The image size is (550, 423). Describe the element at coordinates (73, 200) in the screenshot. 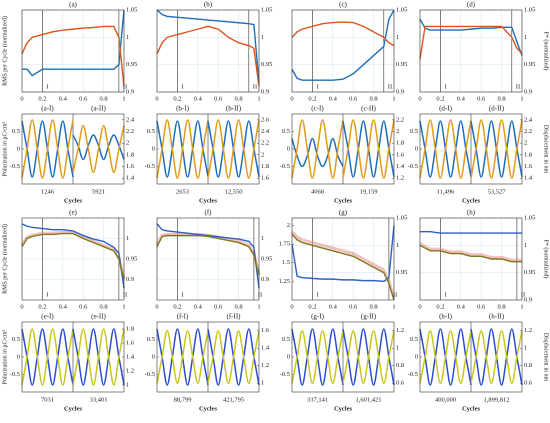

I see `x-axis-label: Cycles` at that location.